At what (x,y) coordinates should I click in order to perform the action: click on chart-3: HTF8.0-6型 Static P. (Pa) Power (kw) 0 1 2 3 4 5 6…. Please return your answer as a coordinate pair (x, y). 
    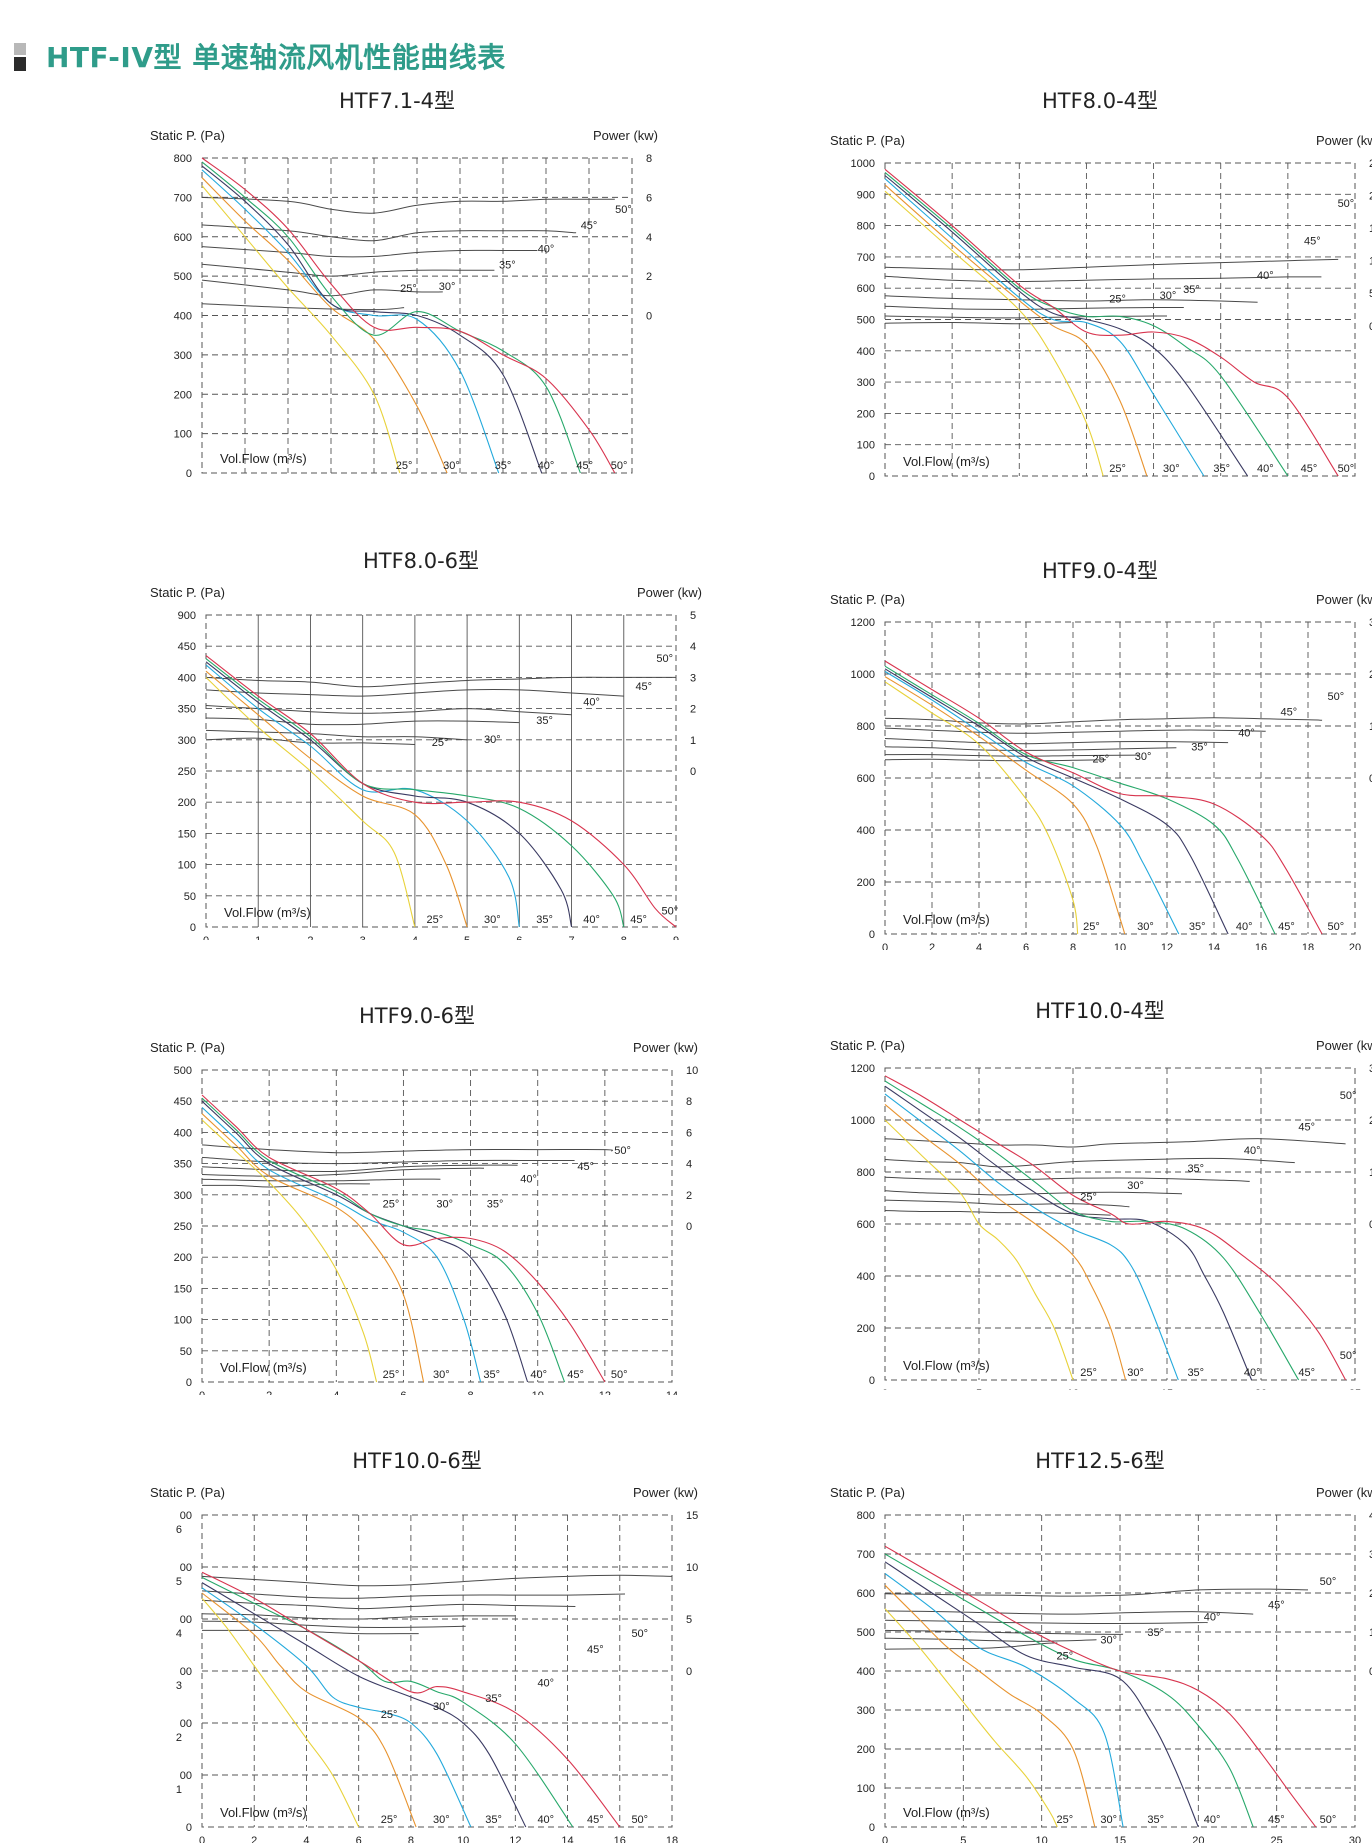
    Looking at the image, I should click on (426, 744).